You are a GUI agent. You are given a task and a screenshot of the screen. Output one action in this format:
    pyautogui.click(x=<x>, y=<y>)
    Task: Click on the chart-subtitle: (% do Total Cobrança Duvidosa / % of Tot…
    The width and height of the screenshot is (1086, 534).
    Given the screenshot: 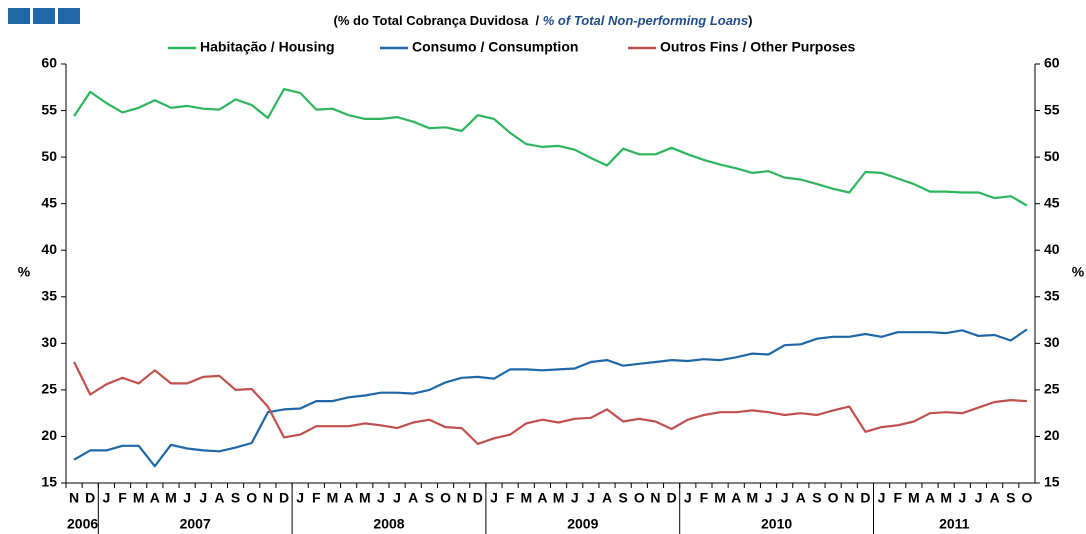 What is the action you would take?
    pyautogui.click(x=543, y=20)
    